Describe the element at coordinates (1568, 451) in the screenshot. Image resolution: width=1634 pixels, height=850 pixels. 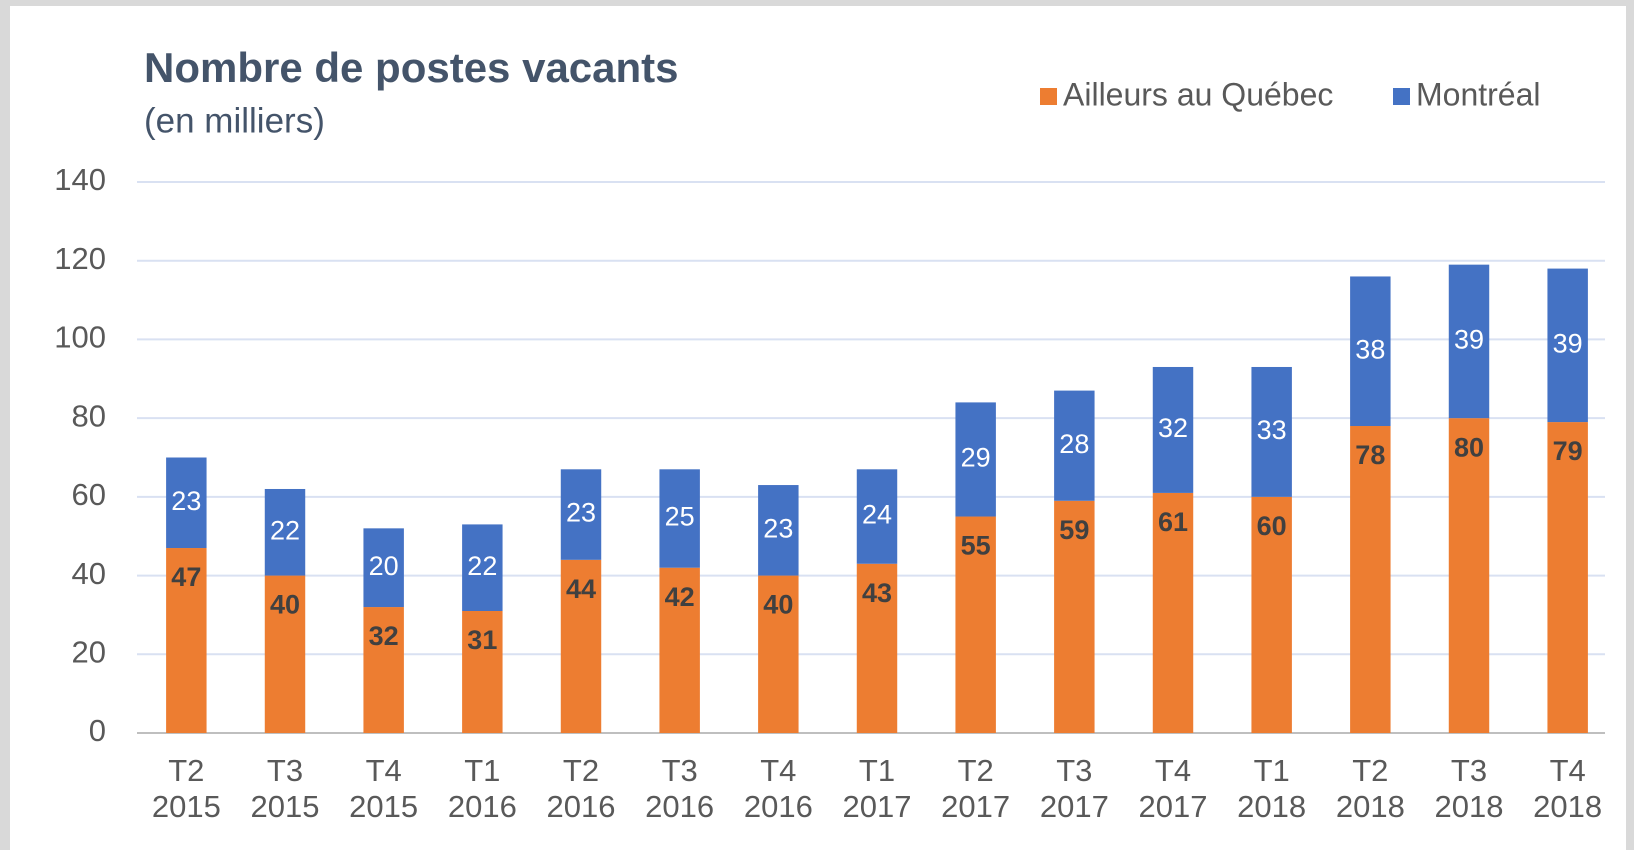
I see `data-label: 79` at that location.